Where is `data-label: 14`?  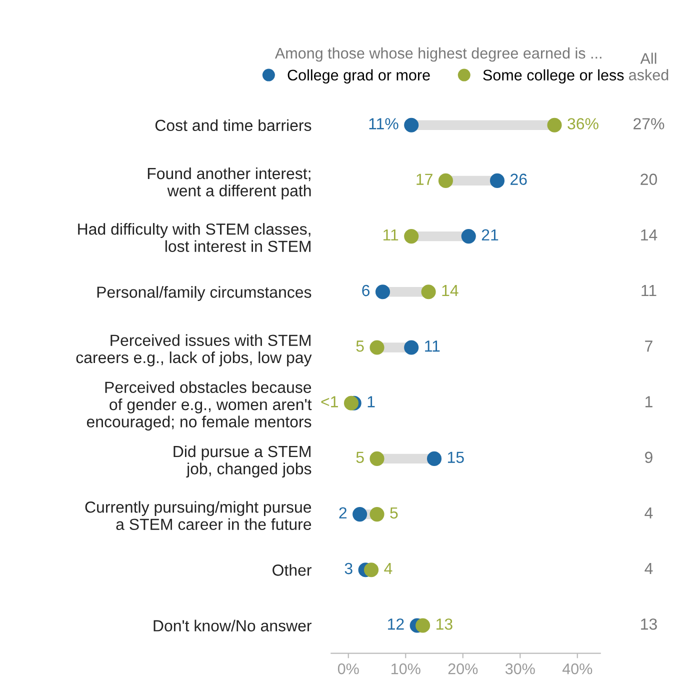 data-label: 14 is located at coordinates (450, 290).